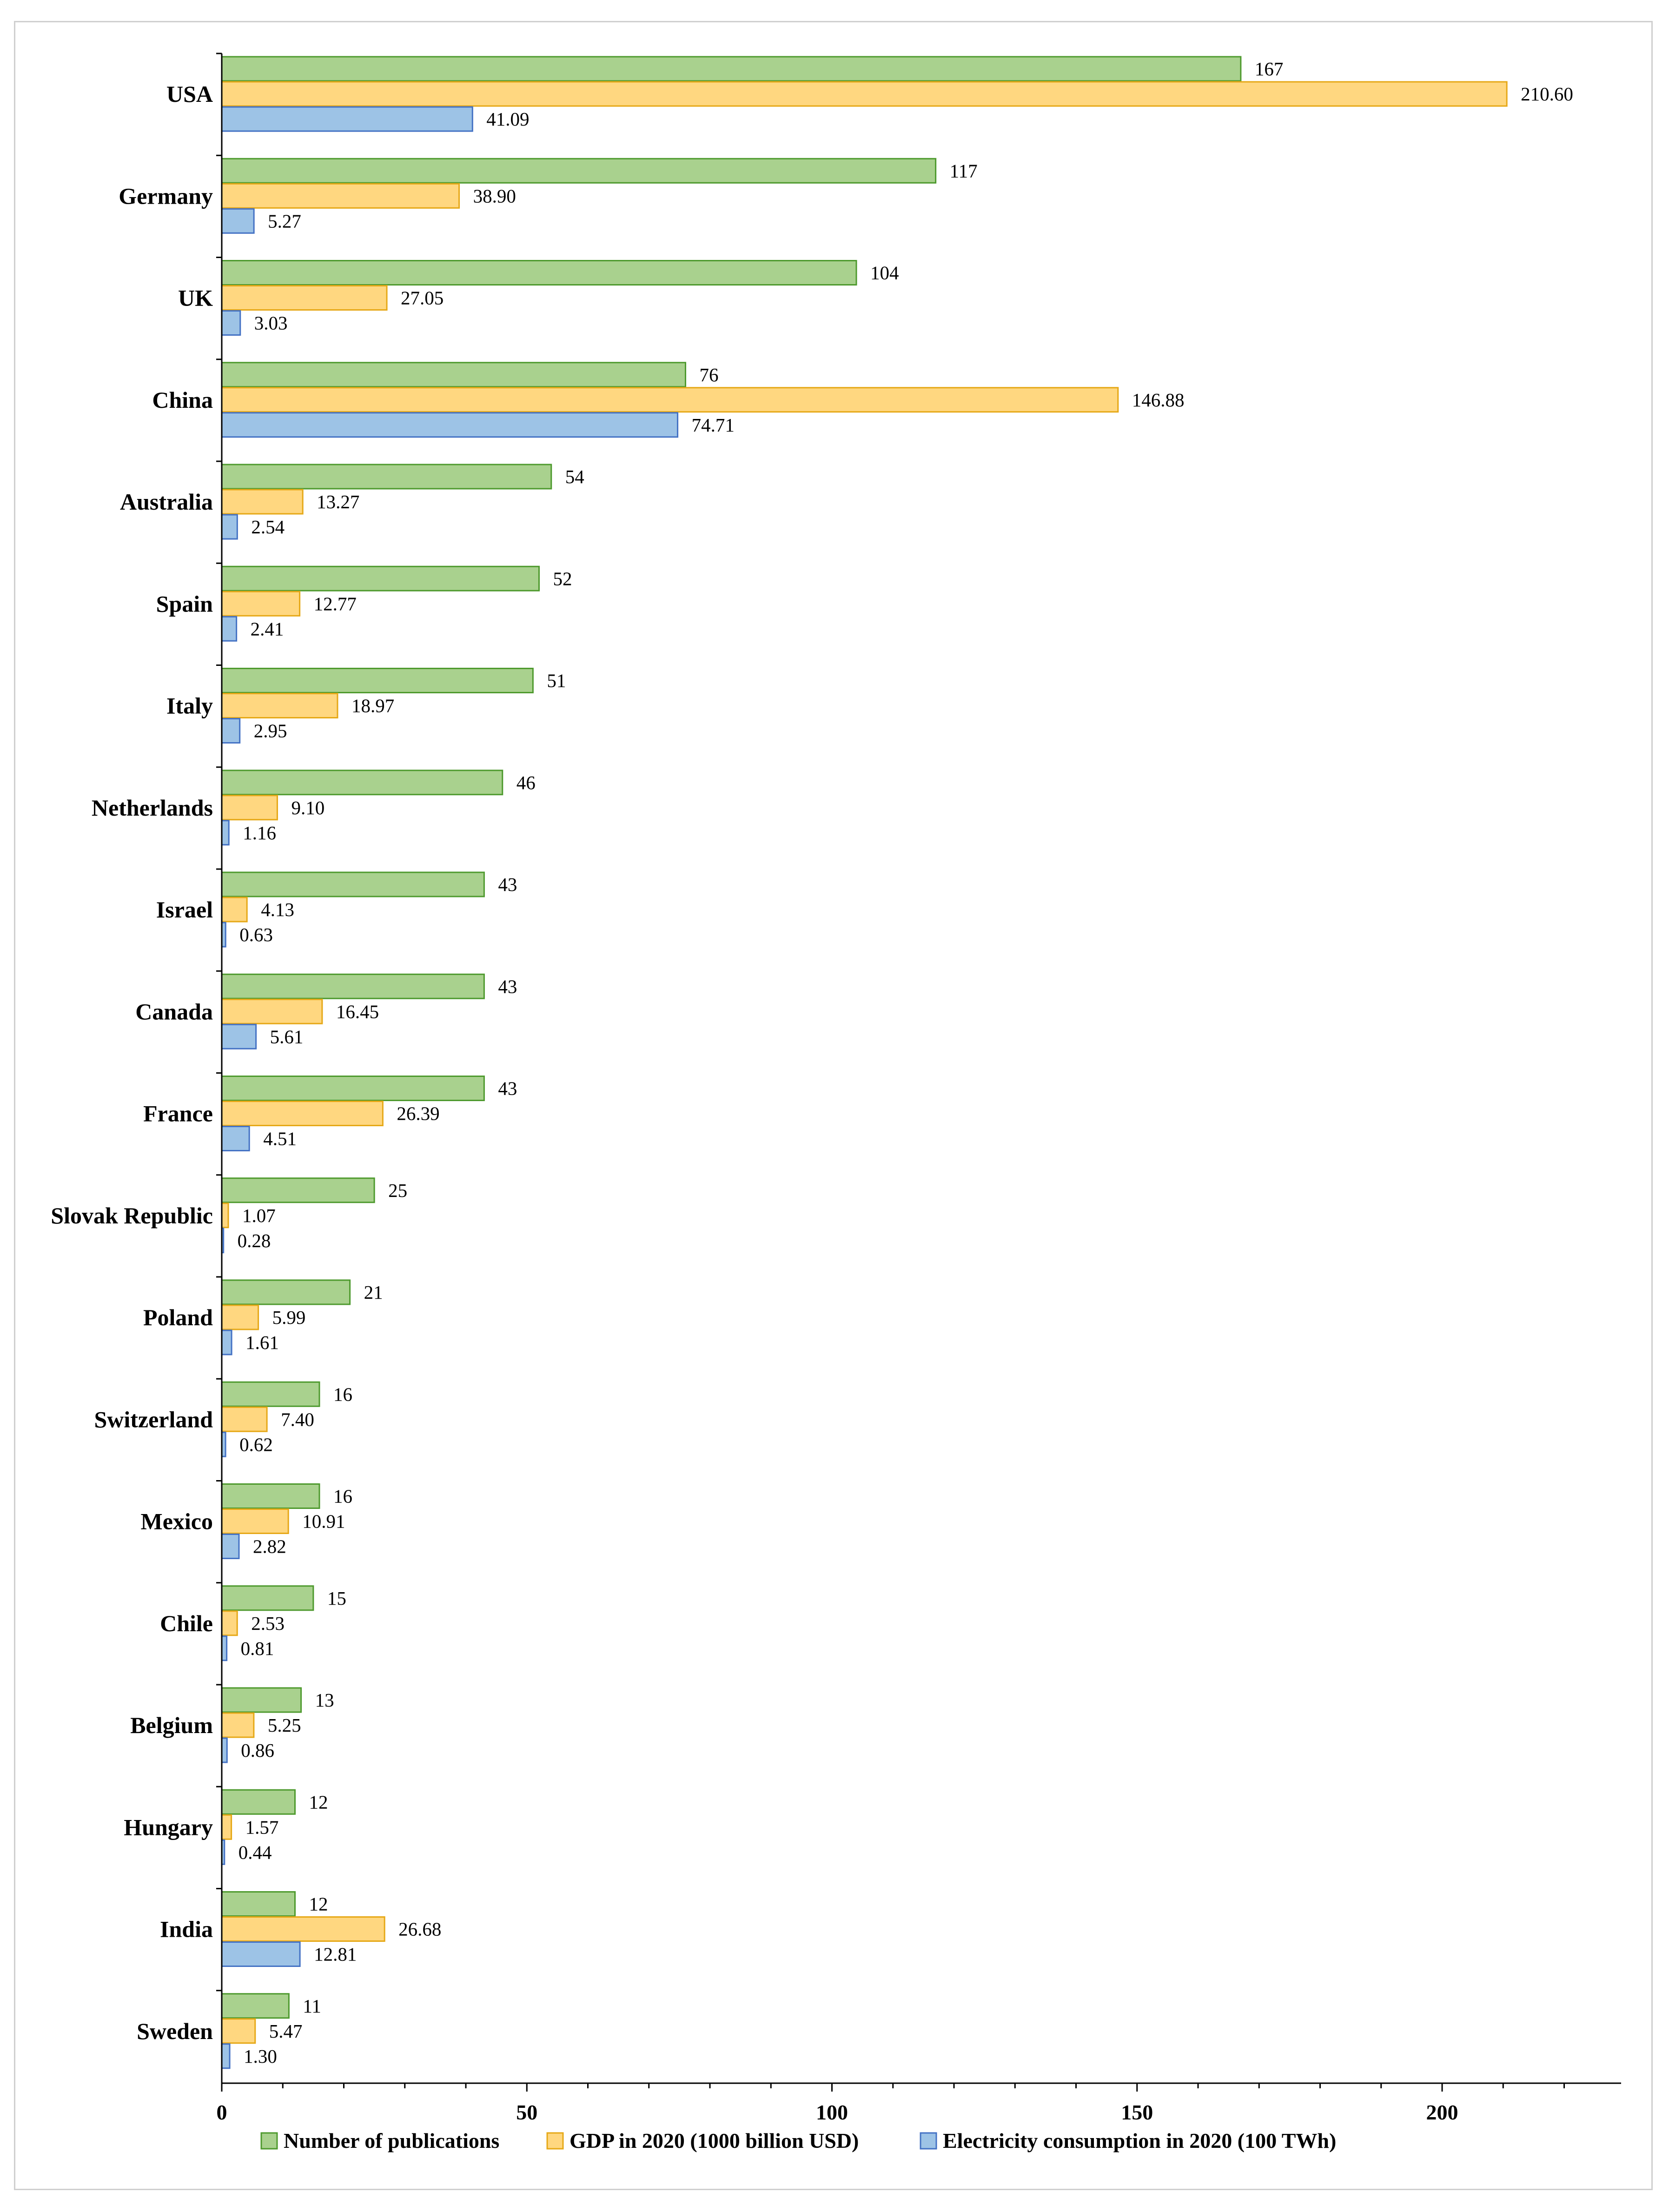 The image size is (1669, 2212). What do you see at coordinates (312, 2006) in the screenshot?
I see `data-label-sweden-number-of-publications: 11` at bounding box center [312, 2006].